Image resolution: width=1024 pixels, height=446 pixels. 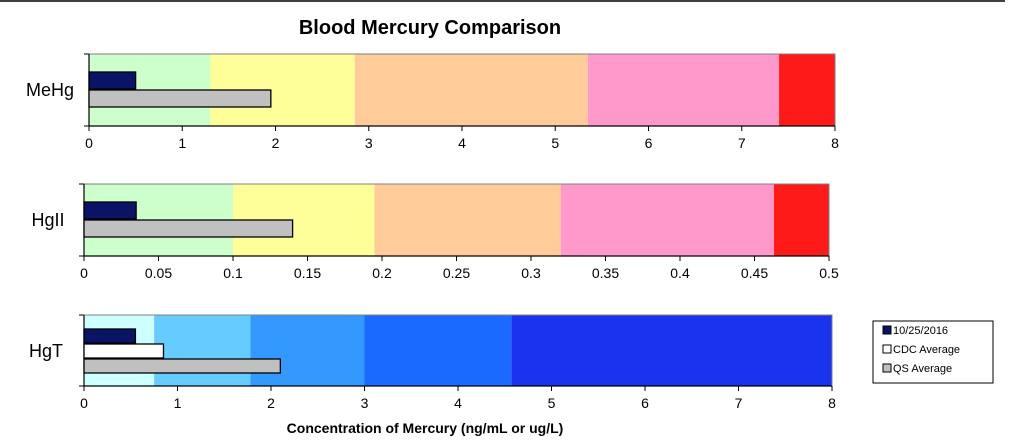 I want to click on bar-cdc-average, so click(x=124, y=351).